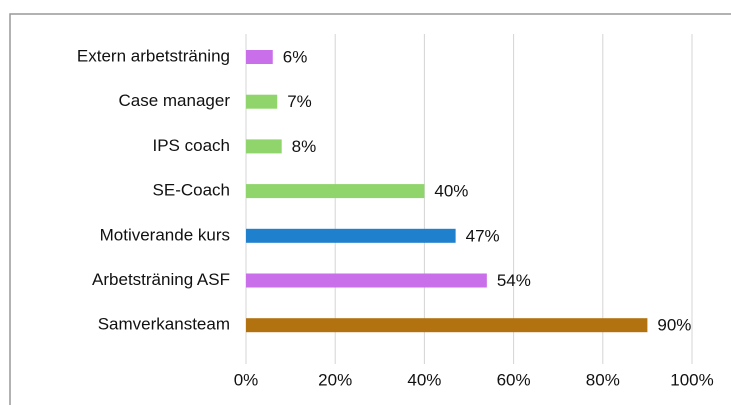 The height and width of the screenshot is (405, 731). I want to click on y-tick-label: IPS coach, so click(192, 145).